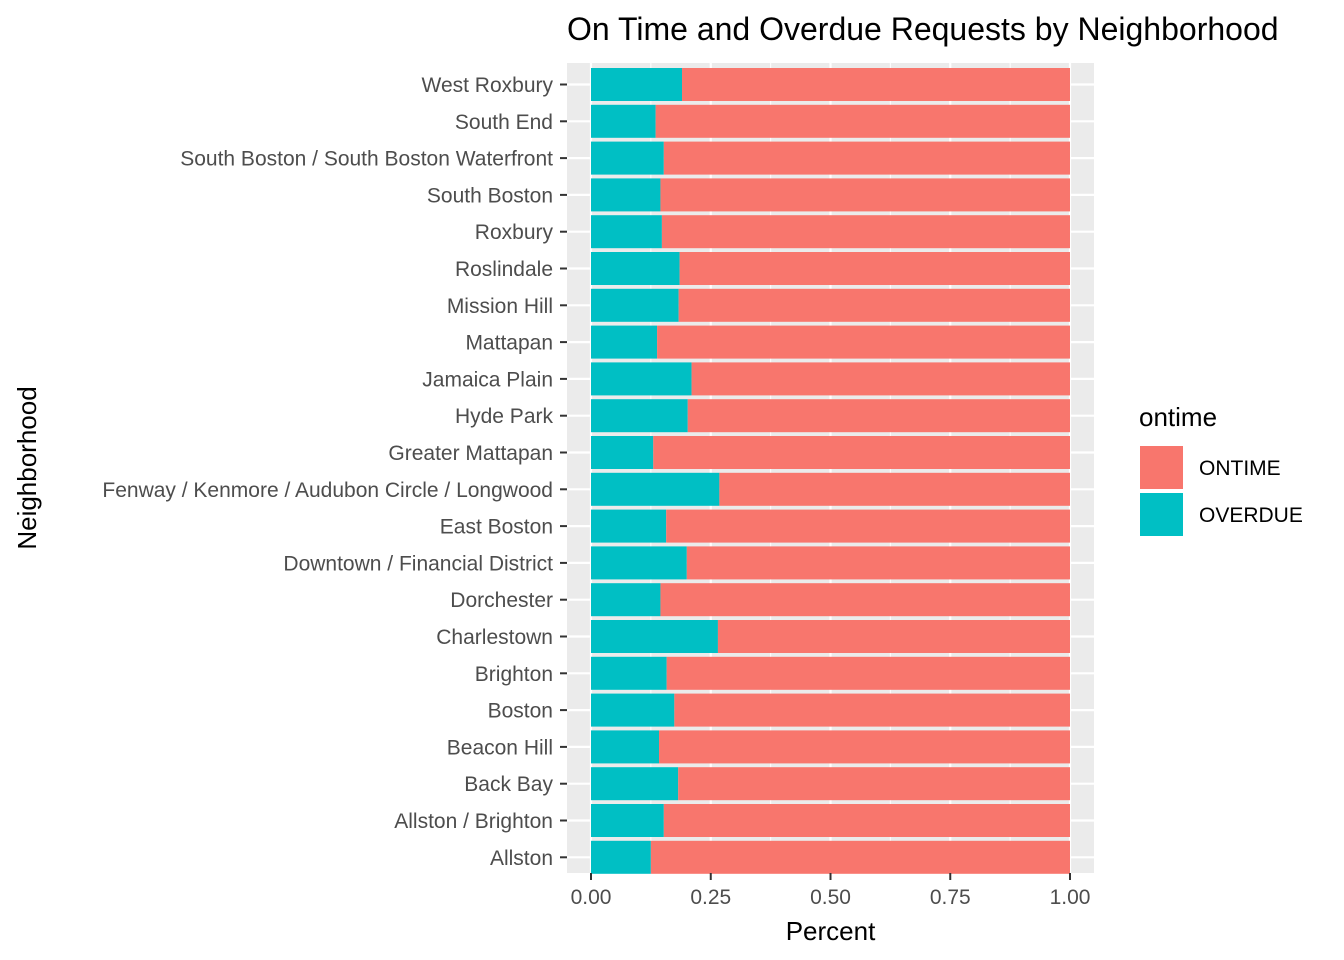  I want to click on bar-ontime-back-bay, so click(874, 784).